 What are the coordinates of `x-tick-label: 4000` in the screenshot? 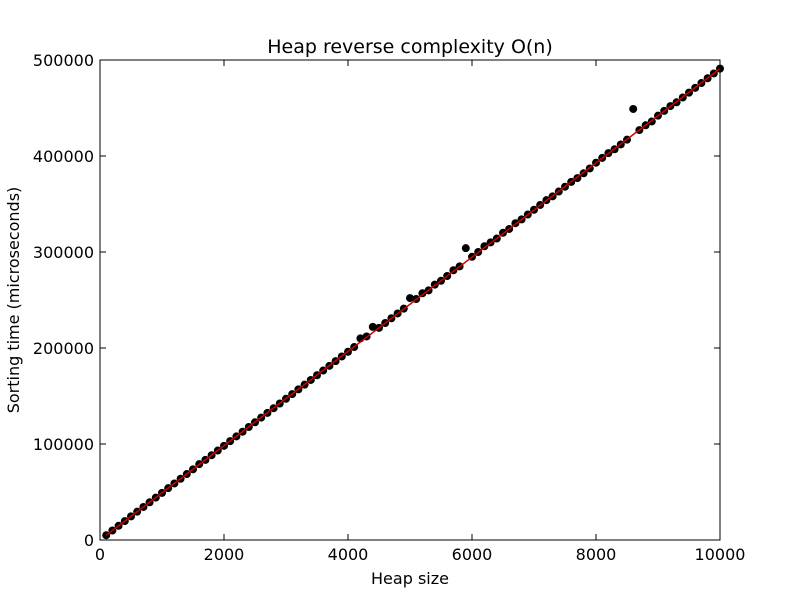 It's located at (348, 554).